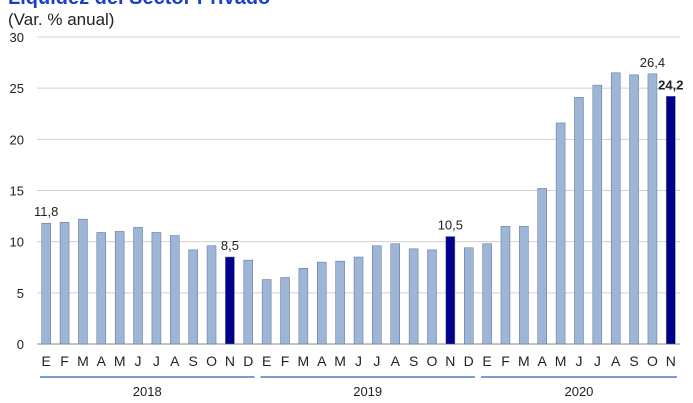 The image size is (693, 403). I want to click on group-label: 2018, so click(147, 391).